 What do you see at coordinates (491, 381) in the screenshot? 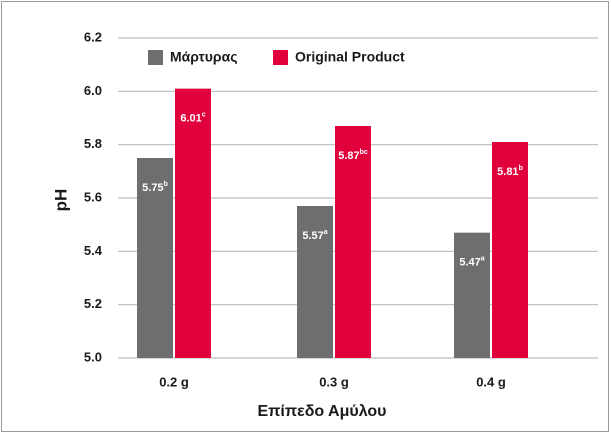
I see `x-tick-label: 0.4 g` at bounding box center [491, 381].